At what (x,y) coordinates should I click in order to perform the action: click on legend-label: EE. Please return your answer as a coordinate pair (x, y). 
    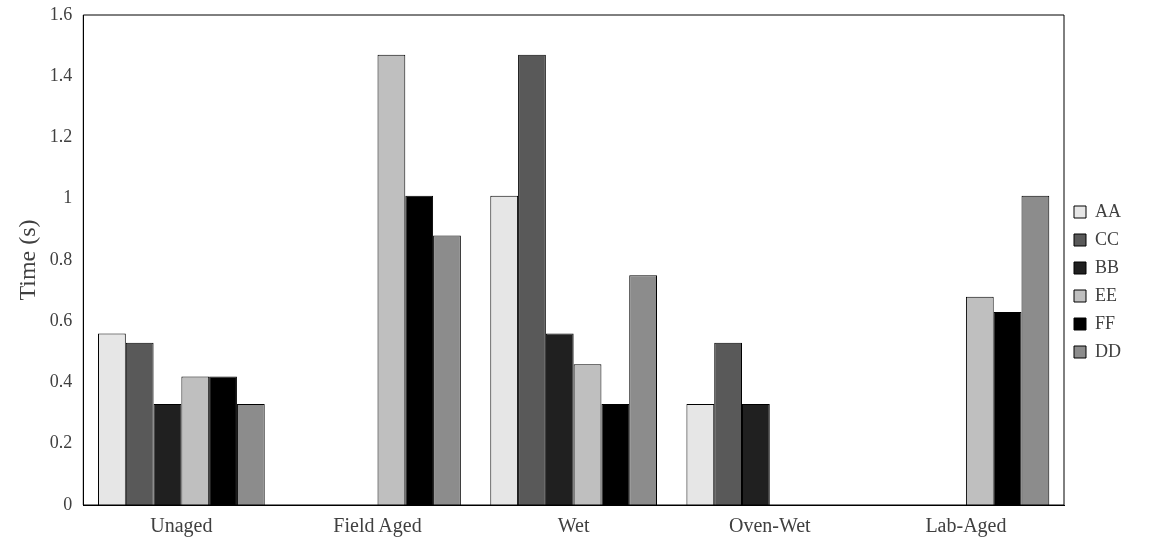
    Looking at the image, I should click on (1106, 294).